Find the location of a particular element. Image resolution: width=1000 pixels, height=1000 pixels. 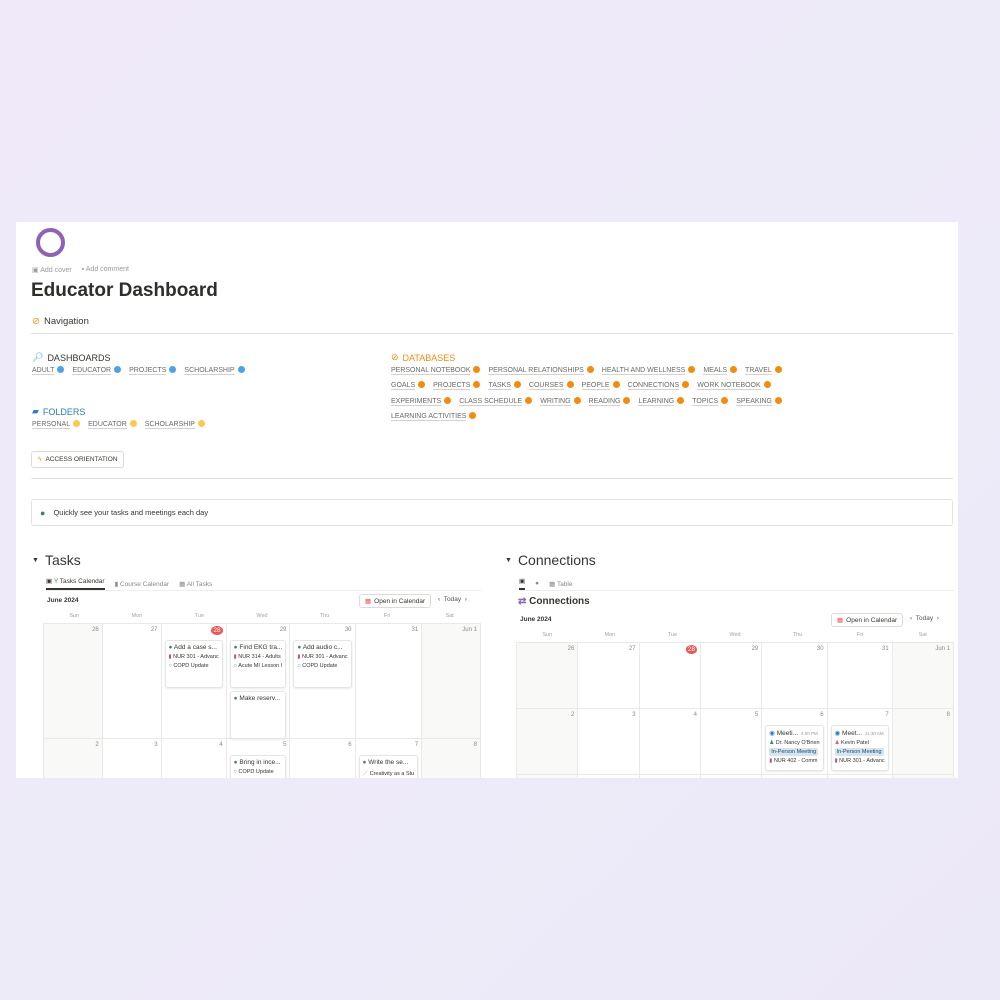

tab-course-calendar: ▮ Course Calendar is located at coordinates (142, 584).